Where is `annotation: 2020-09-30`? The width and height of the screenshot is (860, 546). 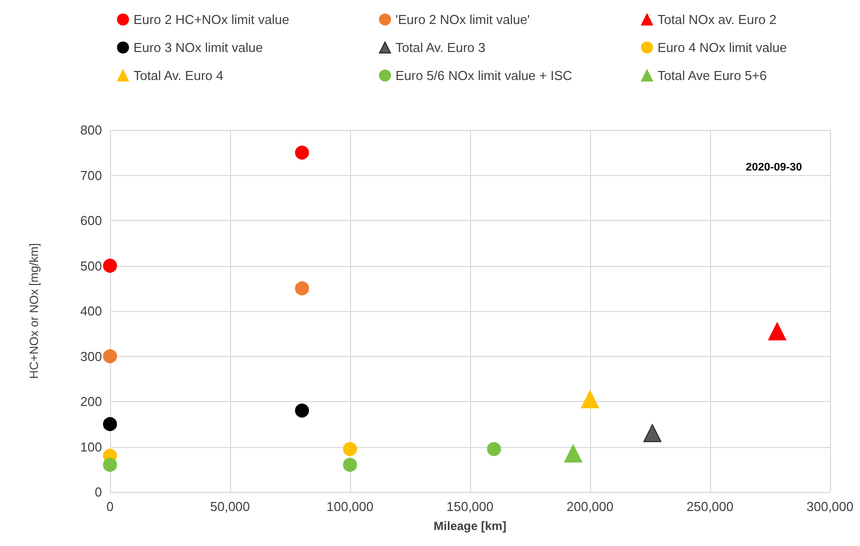 annotation: 2020-09-30 is located at coordinates (774, 168).